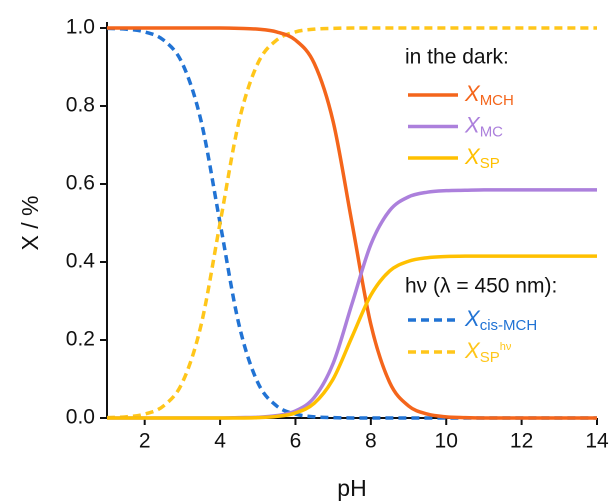 The width and height of the screenshot is (614, 504). I want to click on y-tick-label: 0.0, so click(80, 417).